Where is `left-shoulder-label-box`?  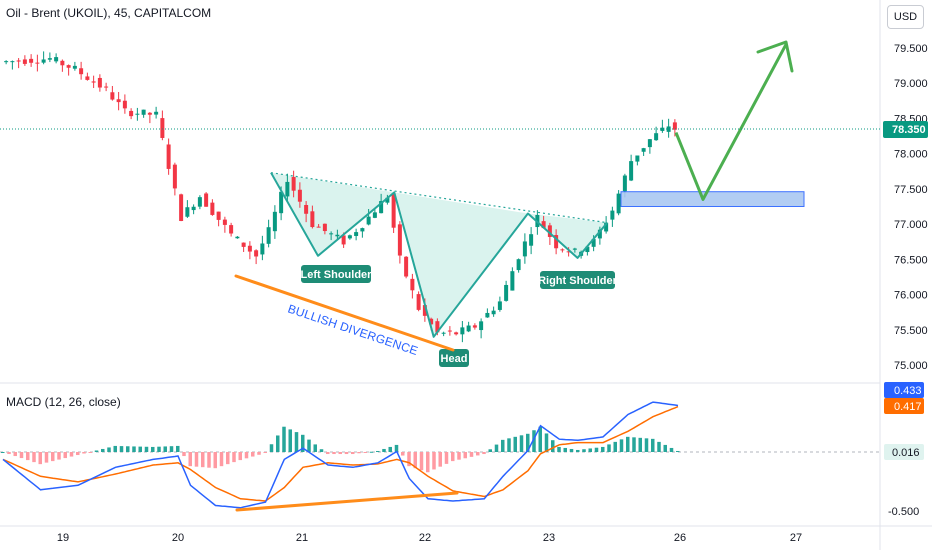 left-shoulder-label-box is located at coordinates (336, 274).